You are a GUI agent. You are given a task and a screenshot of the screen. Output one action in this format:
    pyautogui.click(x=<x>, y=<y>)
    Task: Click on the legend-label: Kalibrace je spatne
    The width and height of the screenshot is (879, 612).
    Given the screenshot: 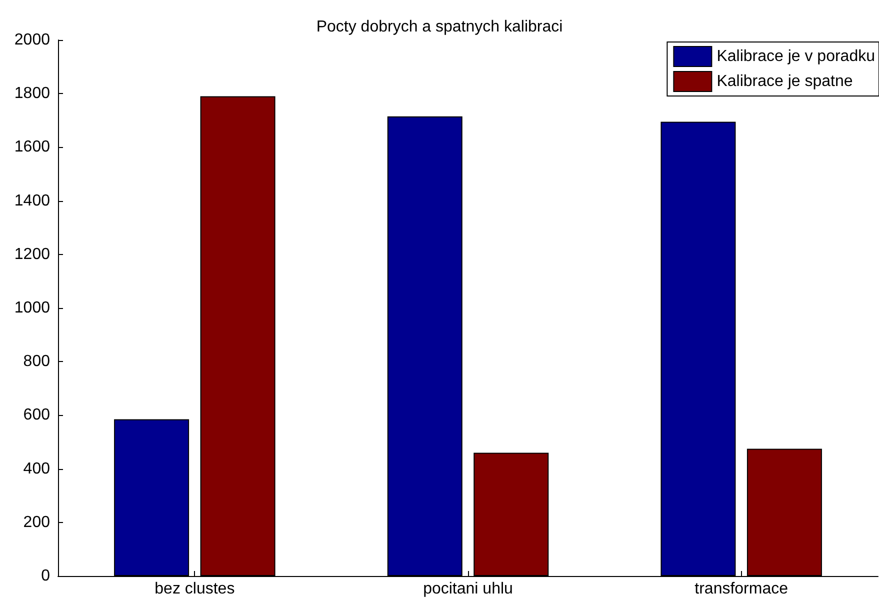 What is the action you would take?
    pyautogui.click(x=784, y=81)
    